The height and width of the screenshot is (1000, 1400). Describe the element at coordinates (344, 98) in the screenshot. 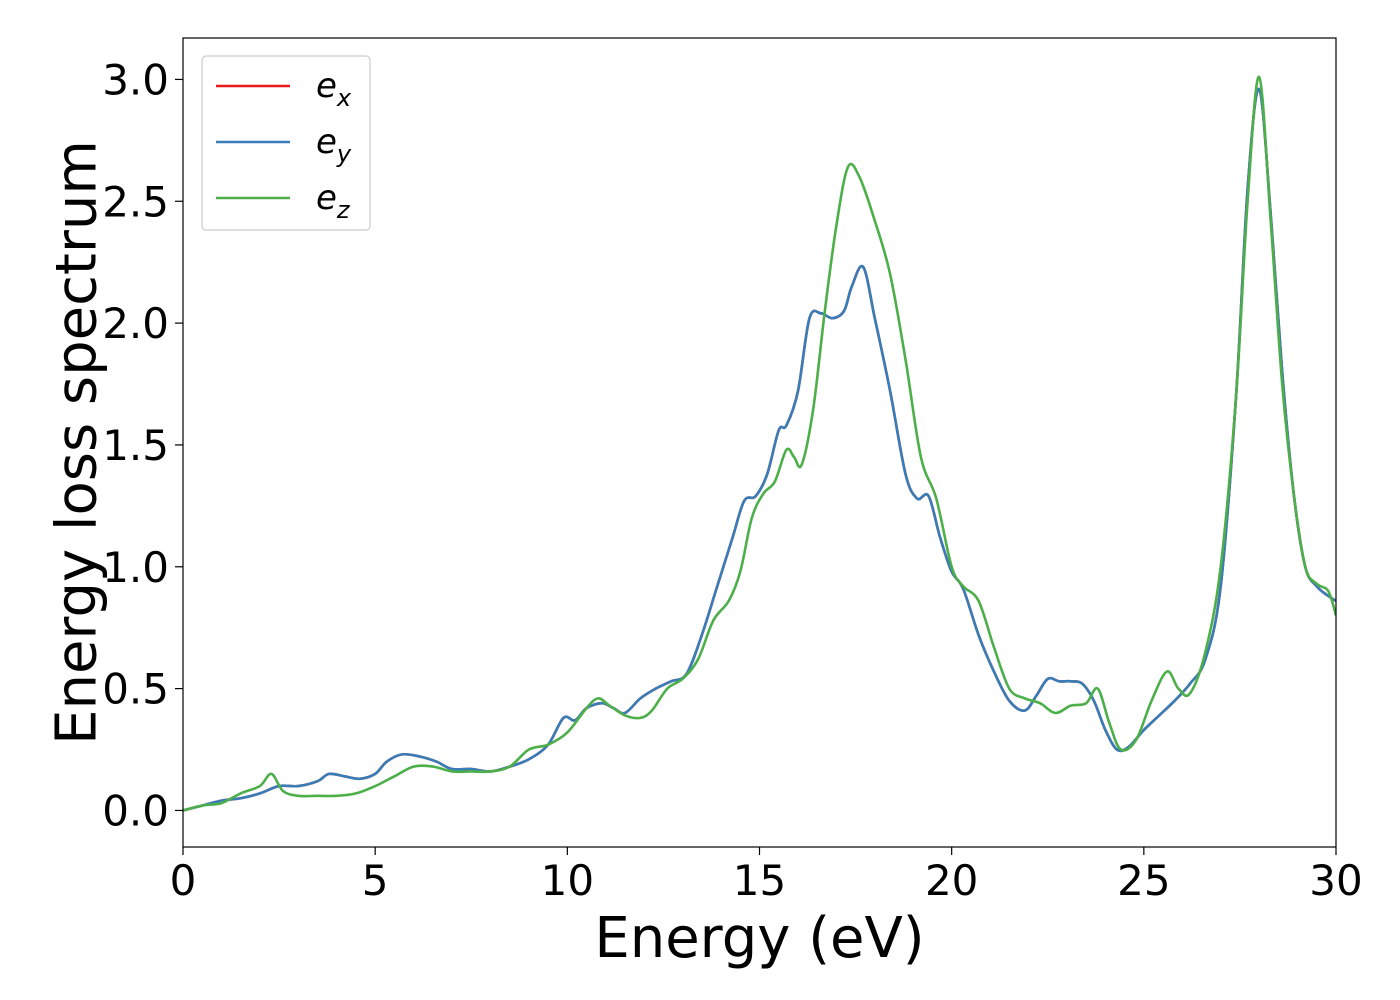

I see `legend-label-subscript: x` at that location.